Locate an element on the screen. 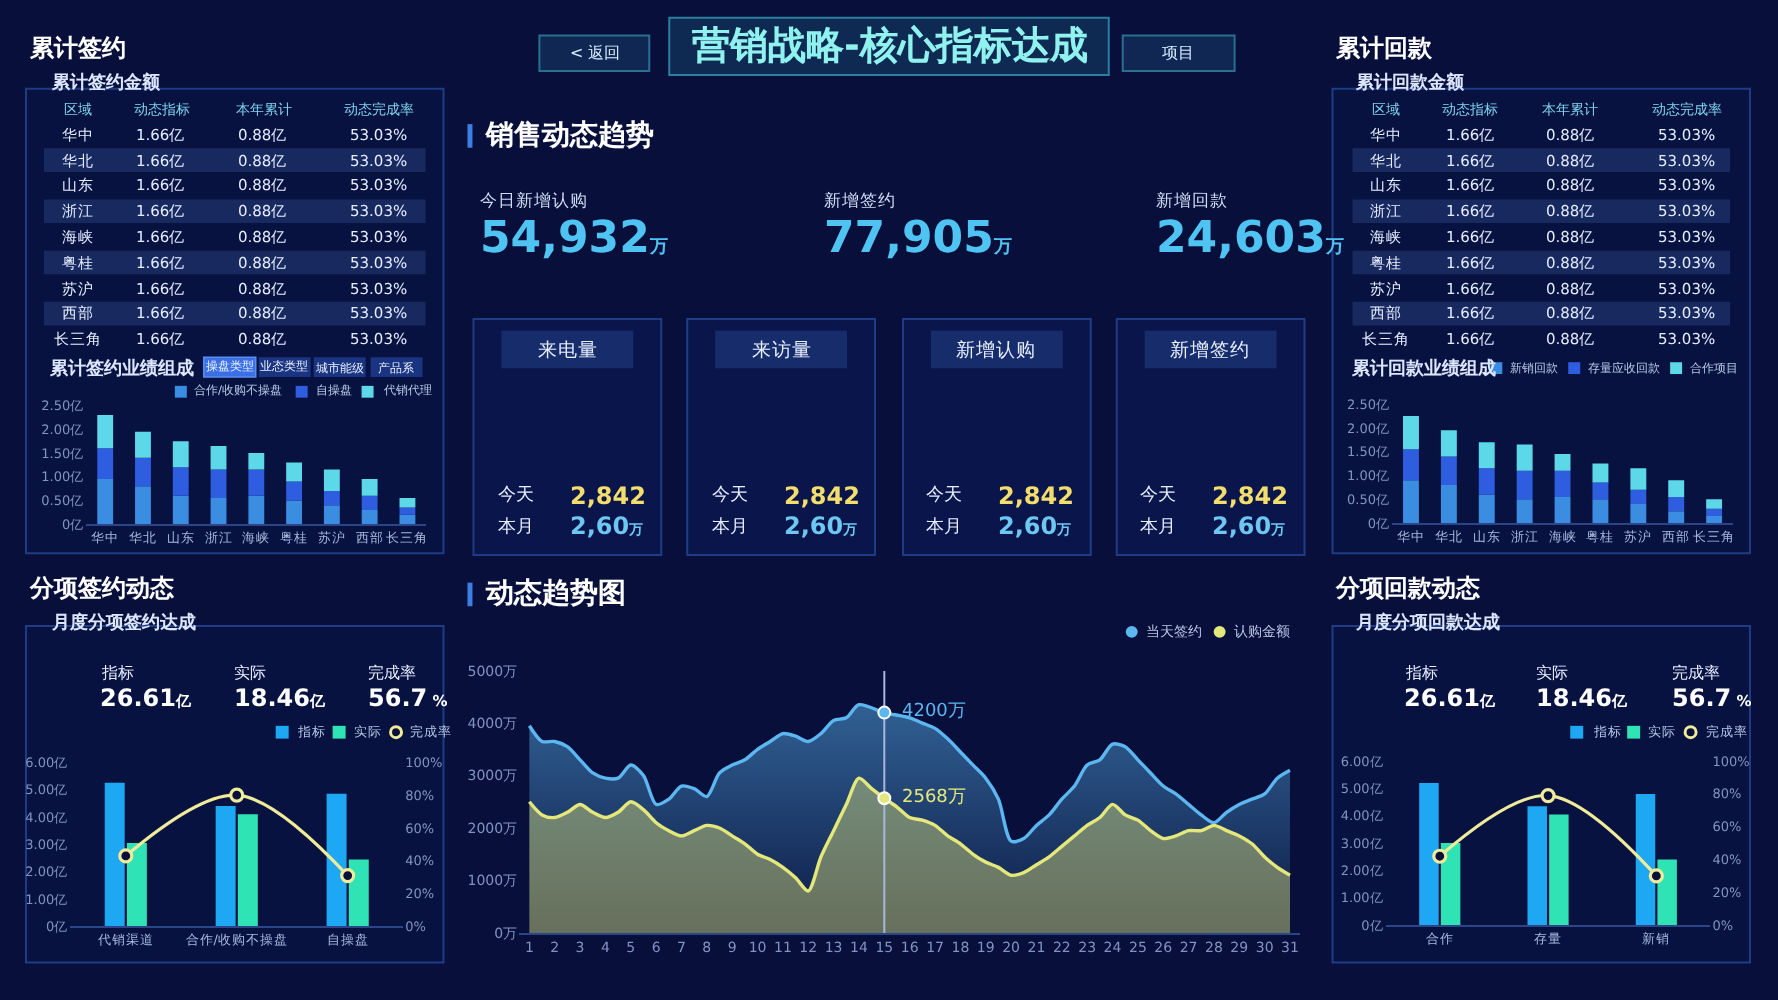 The image size is (1778, 1000). chart-title: 分项回款动态 is located at coordinates (1408, 588).